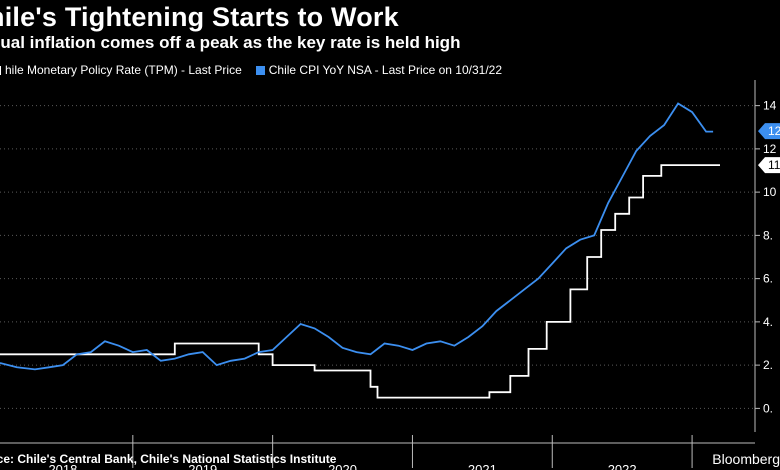 The image size is (780, 470). I want to click on y-tick-label-0: 0., so click(768, 408).